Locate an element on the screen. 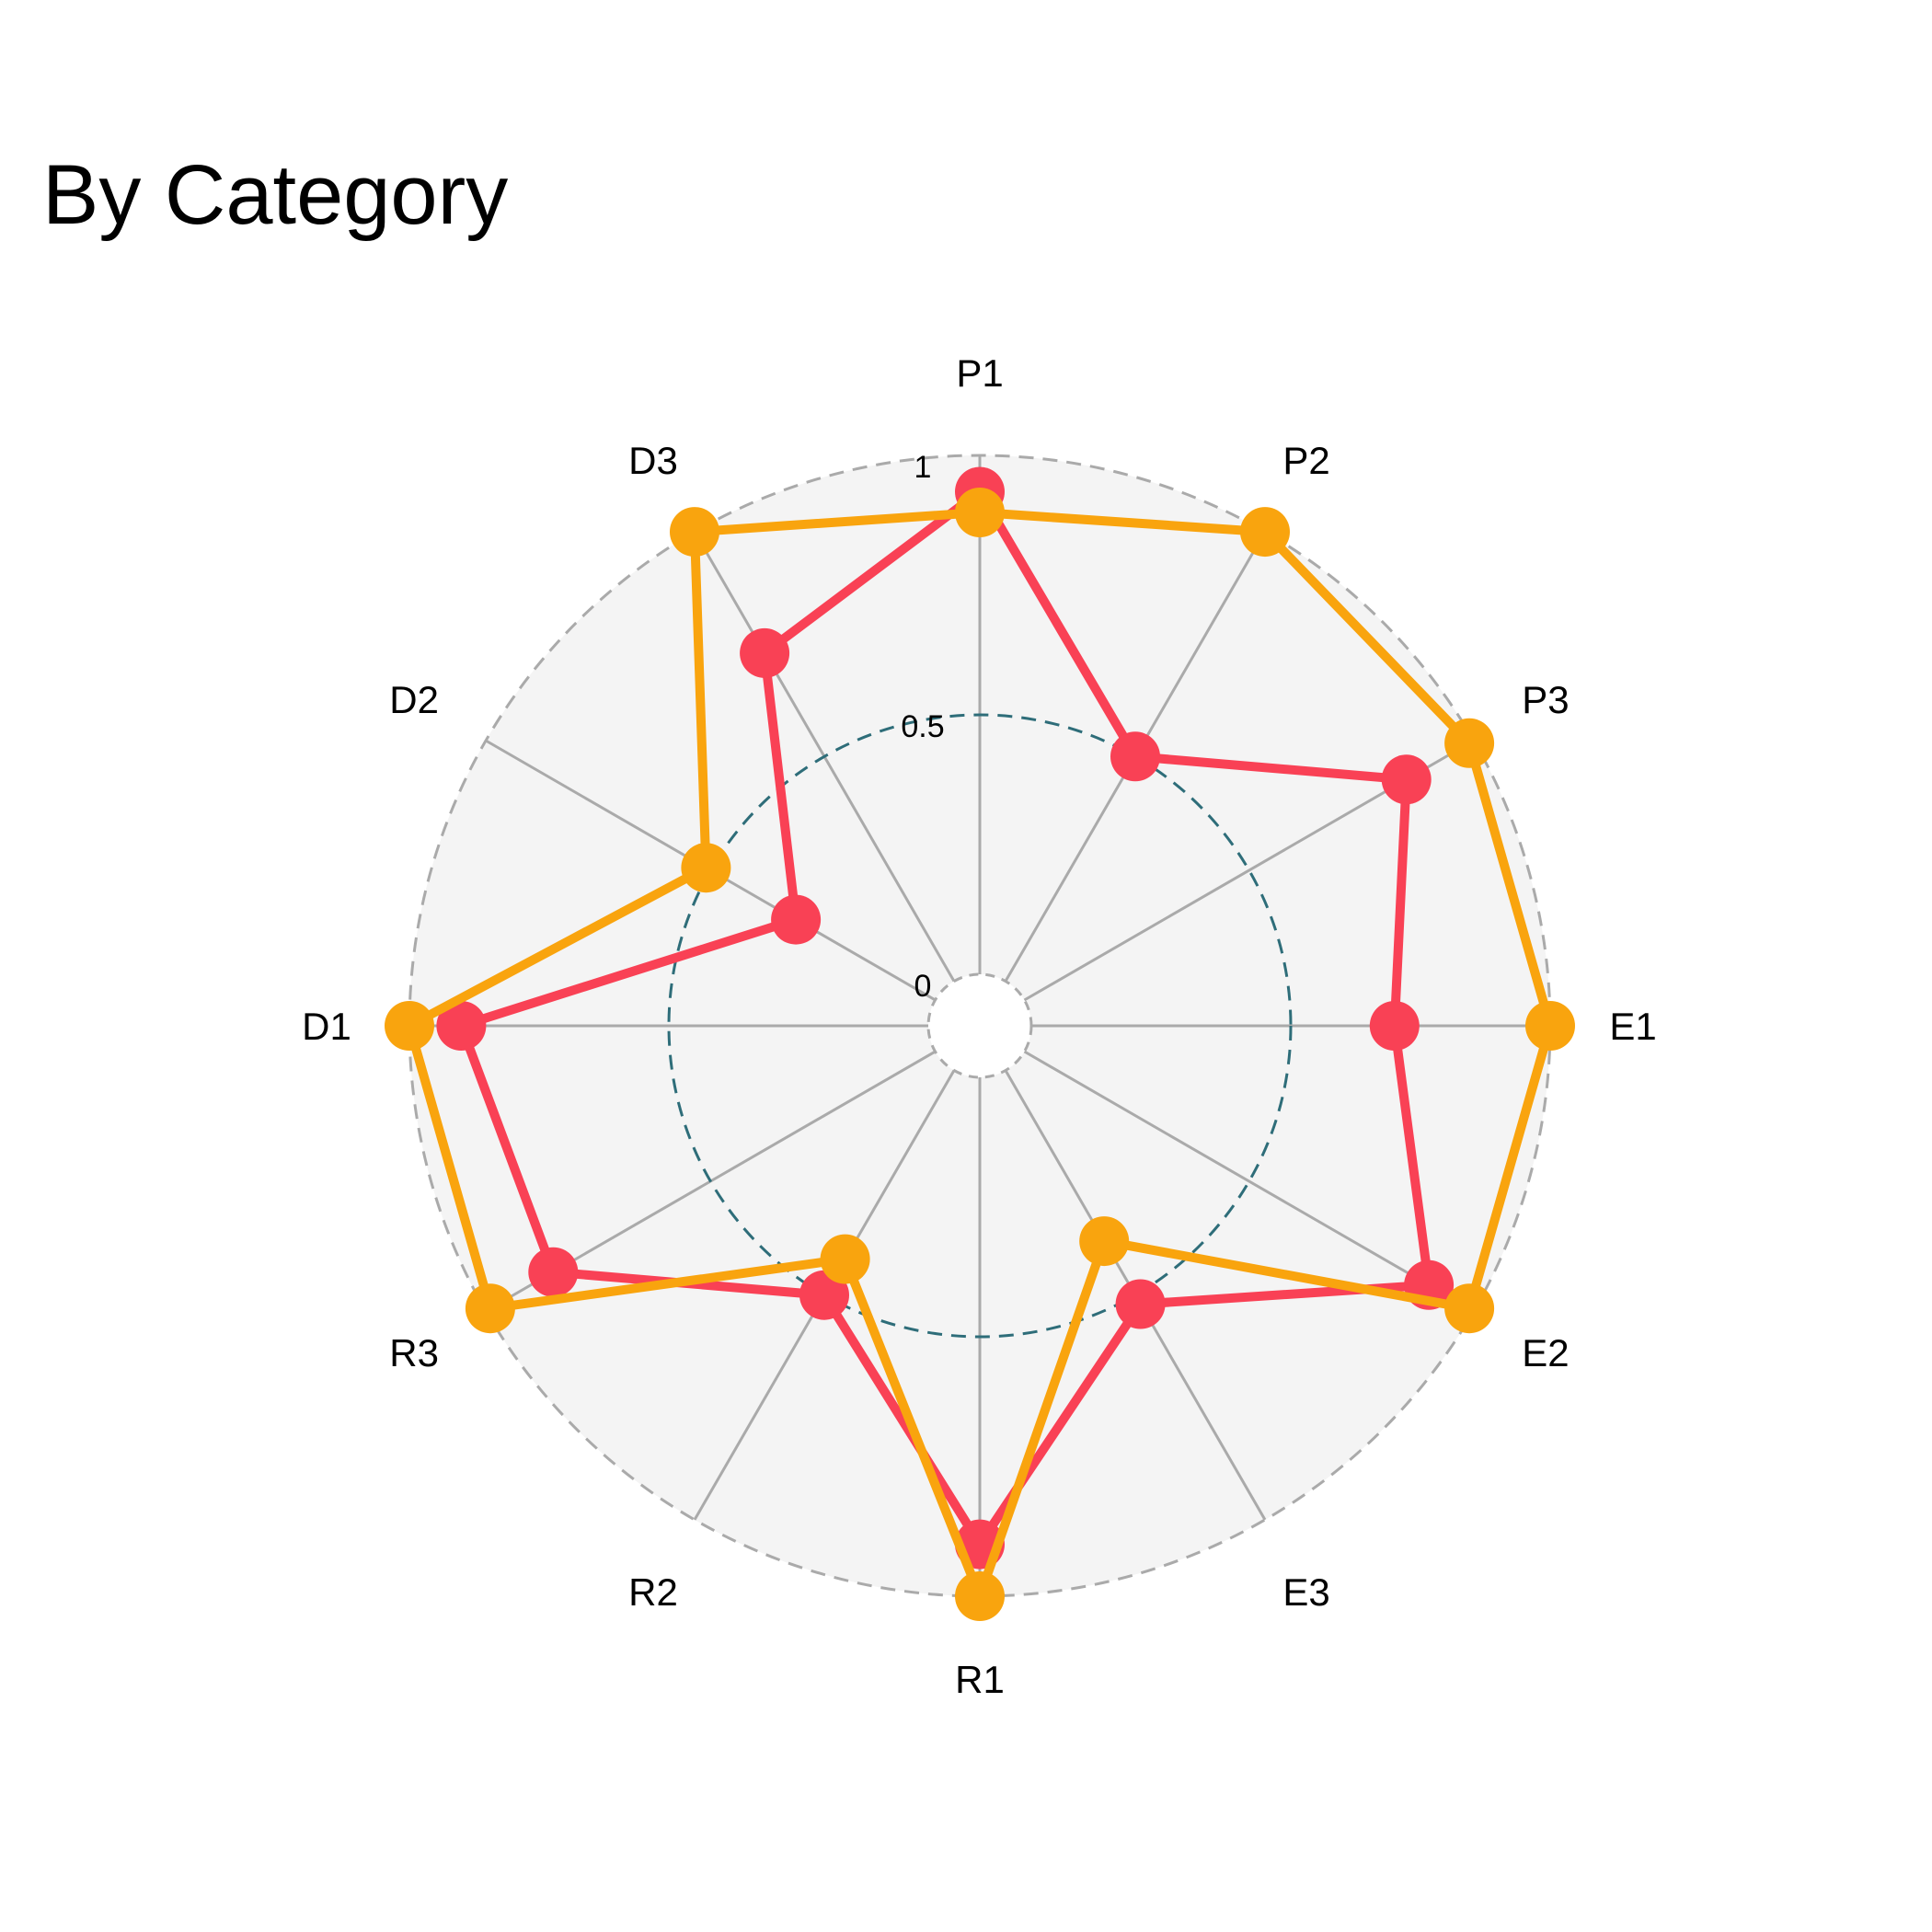  axis-label-p2: P2 is located at coordinates (1305, 460).